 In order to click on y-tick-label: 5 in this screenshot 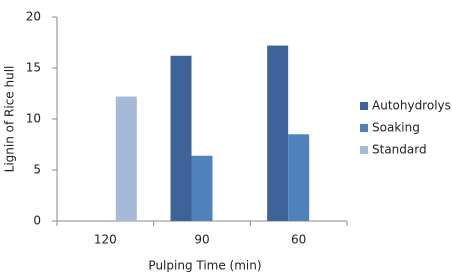, I will do `click(37, 170)`.